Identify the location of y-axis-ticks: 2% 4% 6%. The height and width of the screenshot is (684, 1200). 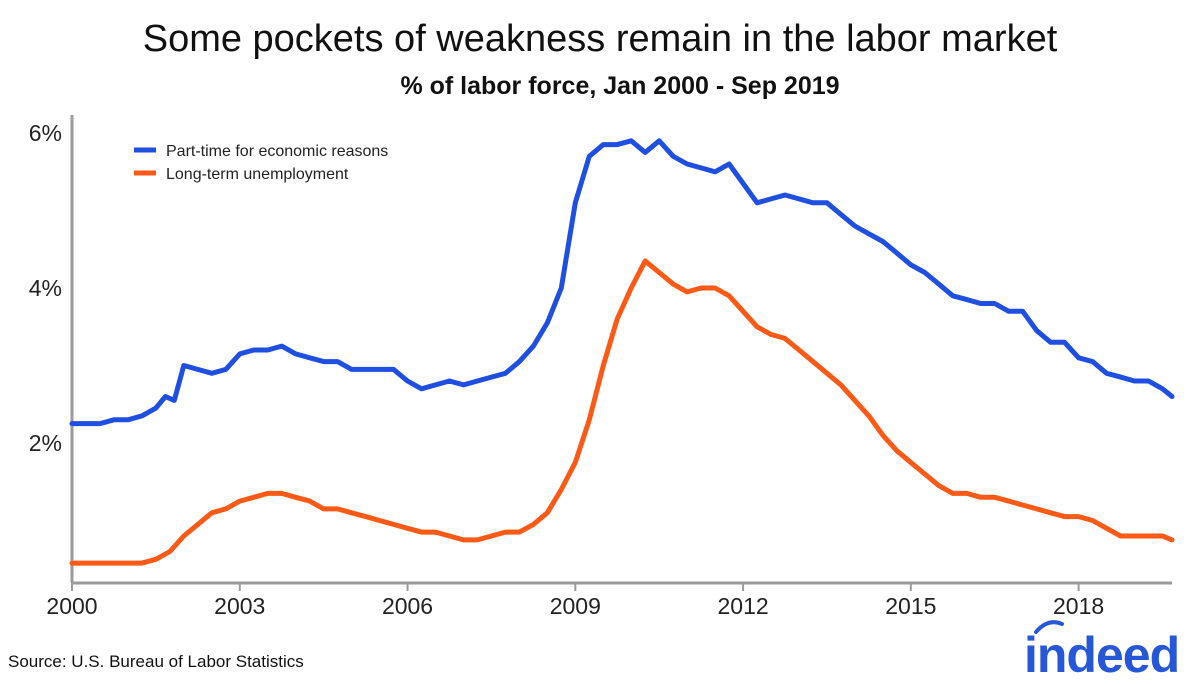
(45, 288).